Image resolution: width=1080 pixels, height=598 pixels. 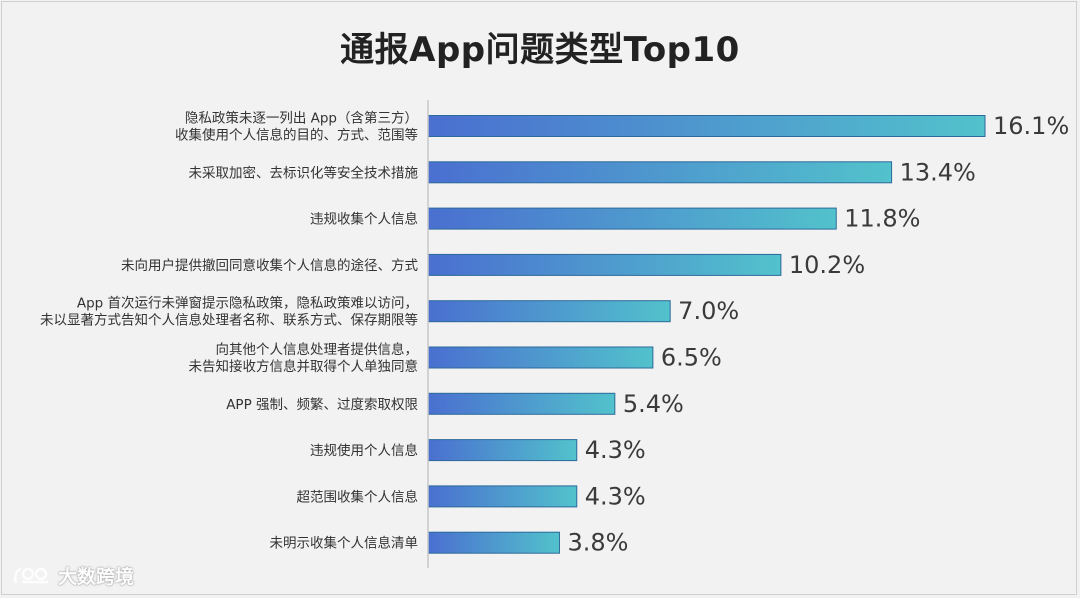 What do you see at coordinates (827, 265) in the screenshot?
I see `value-label: 10.2%` at bounding box center [827, 265].